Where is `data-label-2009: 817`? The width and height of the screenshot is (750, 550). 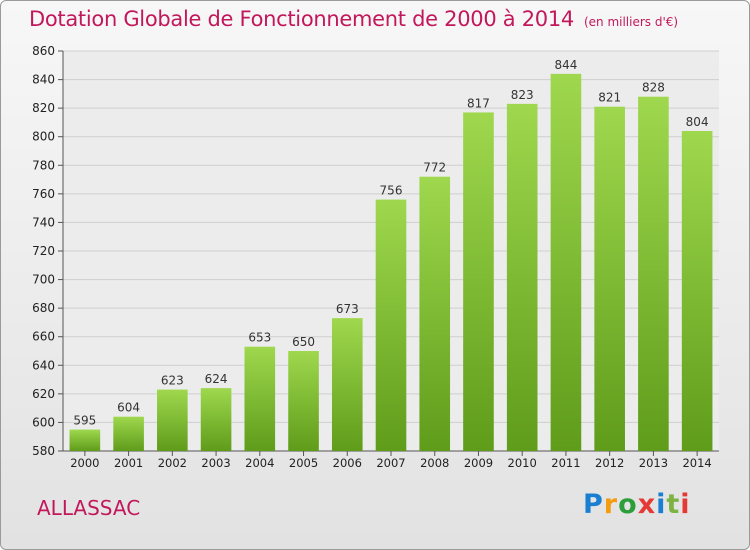
data-label-2009: 817 is located at coordinates (478, 103).